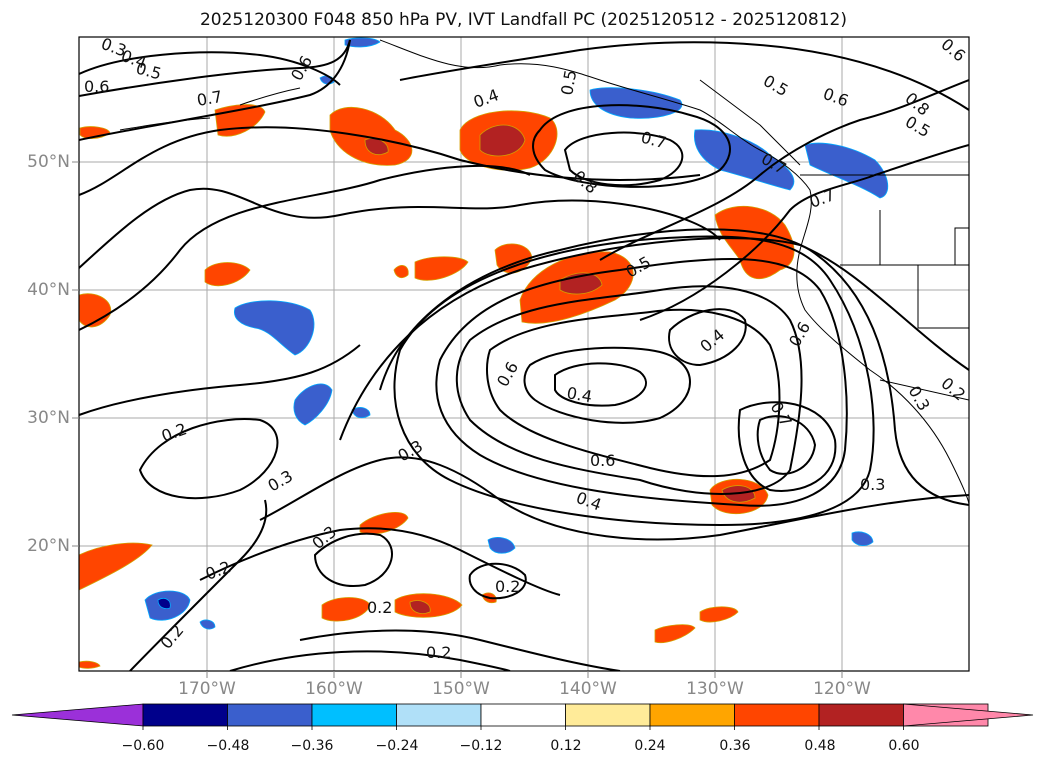 Image resolution: width=1047 pixels, height=765 pixels. Describe the element at coordinates (750, 122) in the screenshot. I see `coast-bc` at that location.